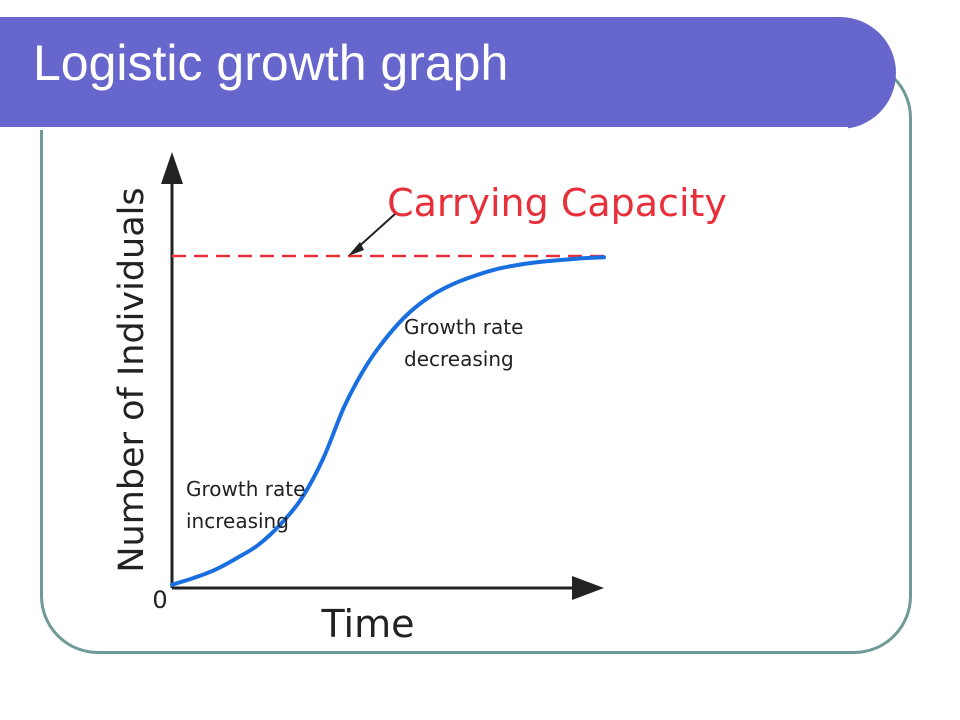  I want to click on slide-title: Logistic growth graph, so click(271, 63).